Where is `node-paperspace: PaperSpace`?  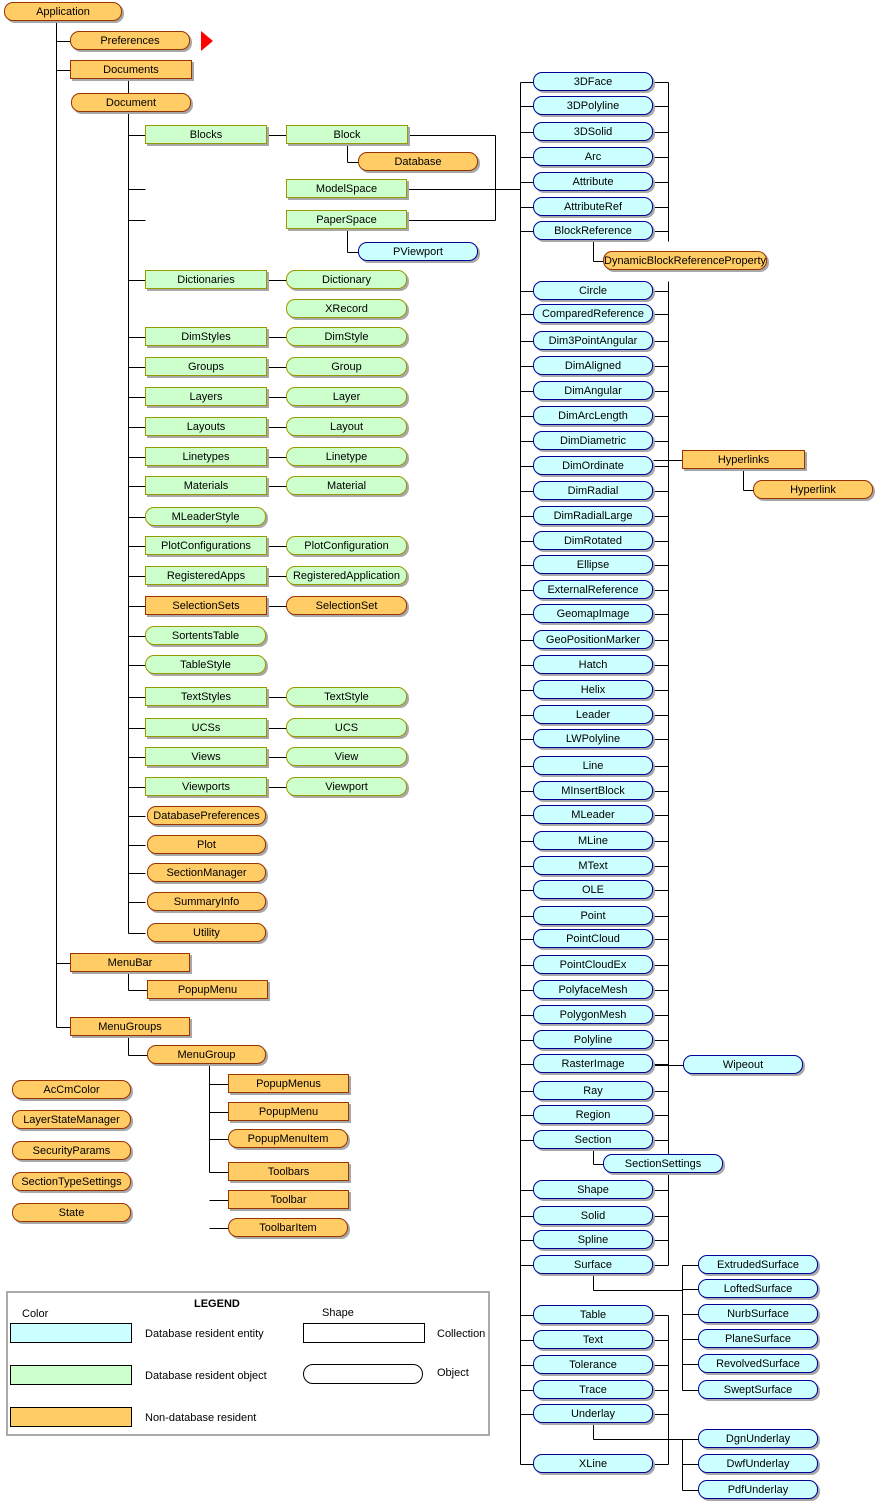 node-paperspace: PaperSpace is located at coordinates (346, 219).